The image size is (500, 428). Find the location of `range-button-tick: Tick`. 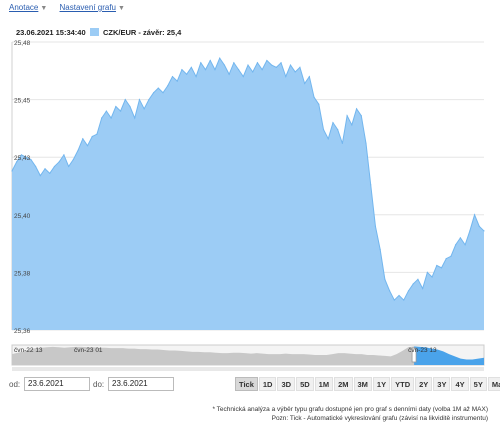

range-button-tick: Tick is located at coordinates (246, 384).